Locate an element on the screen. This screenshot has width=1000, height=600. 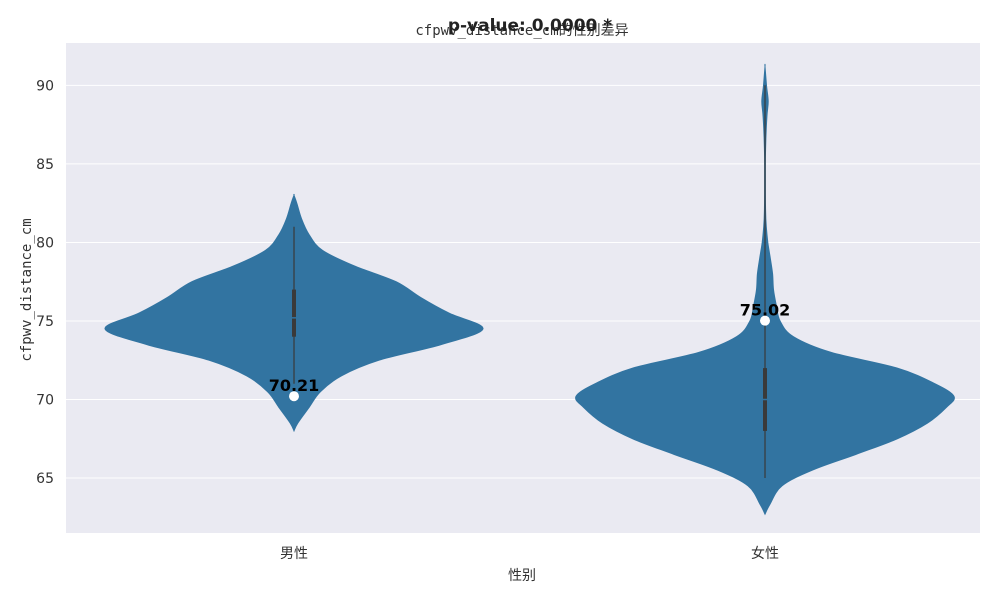
iqr-box is located at coordinates (294, 313).